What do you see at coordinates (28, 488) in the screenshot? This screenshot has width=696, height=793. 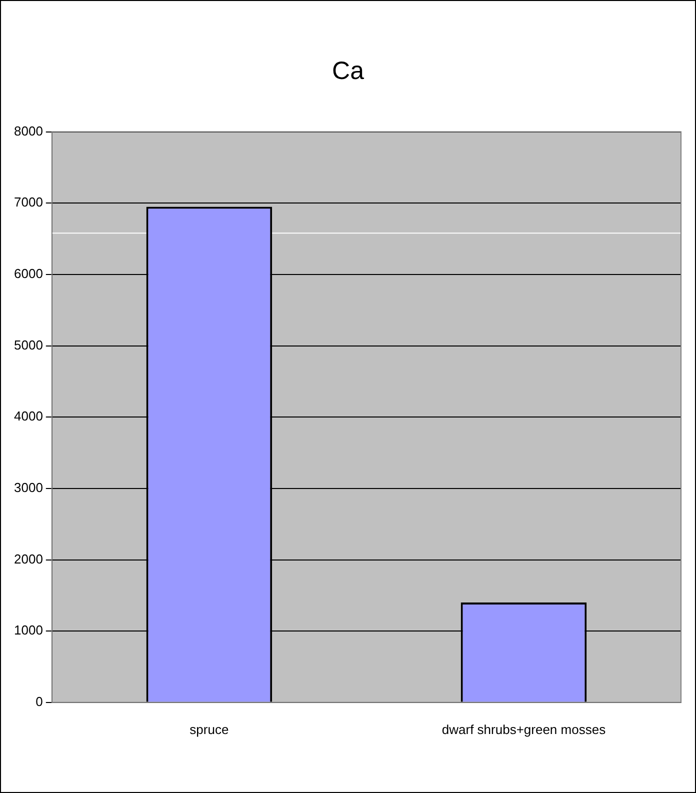 I see `y-tick-label: 3000` at bounding box center [28, 488].